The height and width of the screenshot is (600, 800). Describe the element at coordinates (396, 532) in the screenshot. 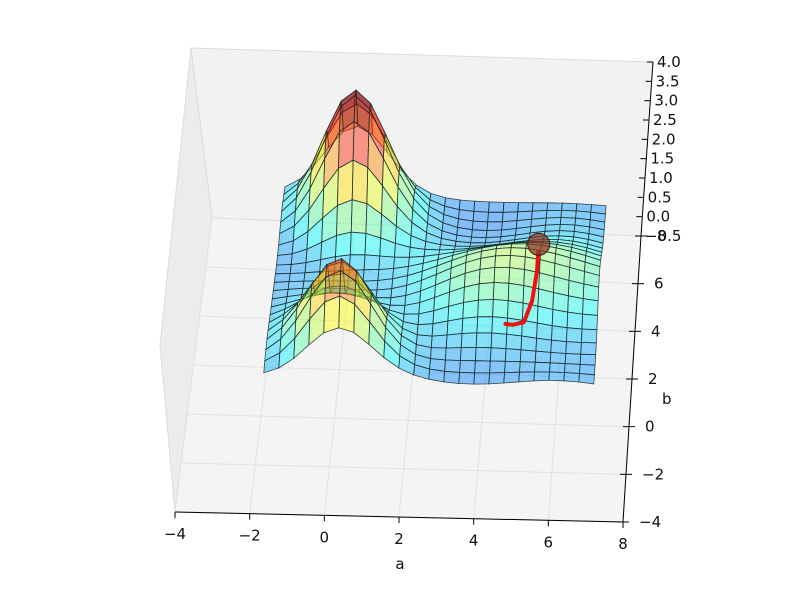

I see `x-axis: −4 −2 0 2 4 6 8` at that location.